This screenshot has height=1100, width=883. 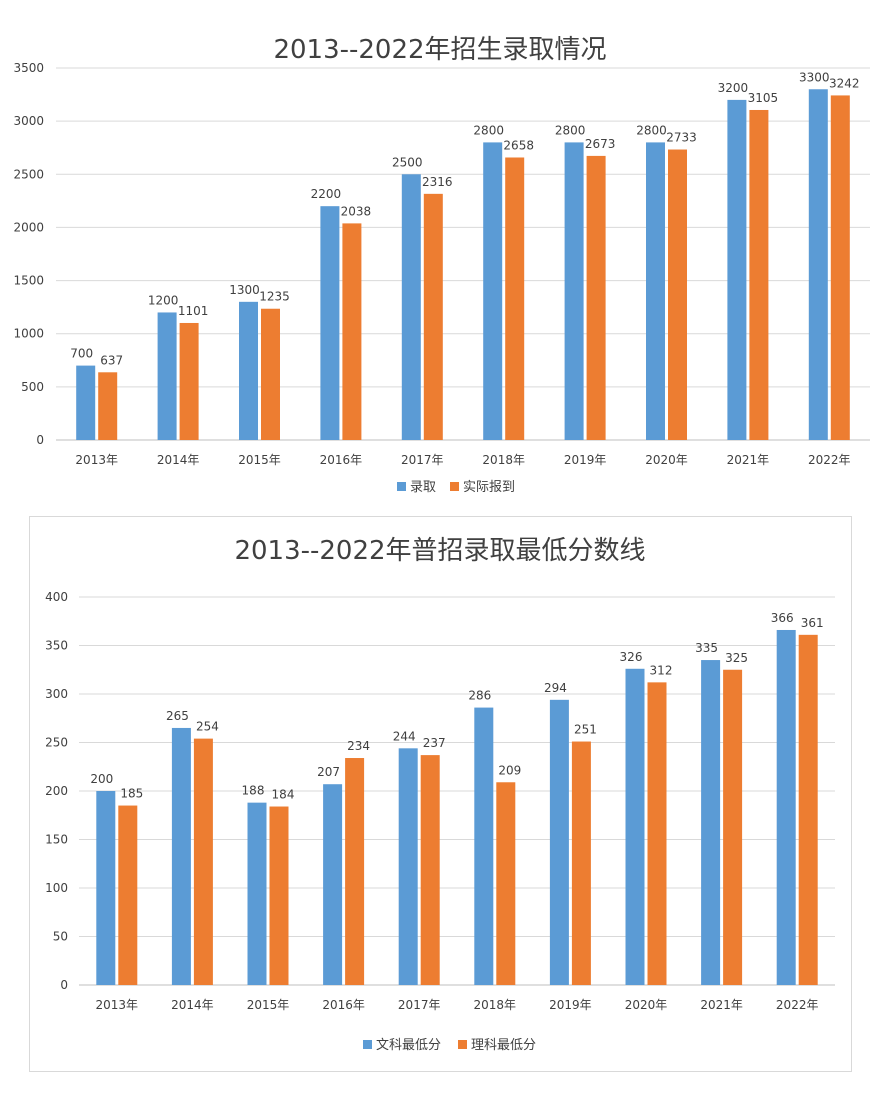 I want to click on data-label: 3242, so click(x=844, y=83).